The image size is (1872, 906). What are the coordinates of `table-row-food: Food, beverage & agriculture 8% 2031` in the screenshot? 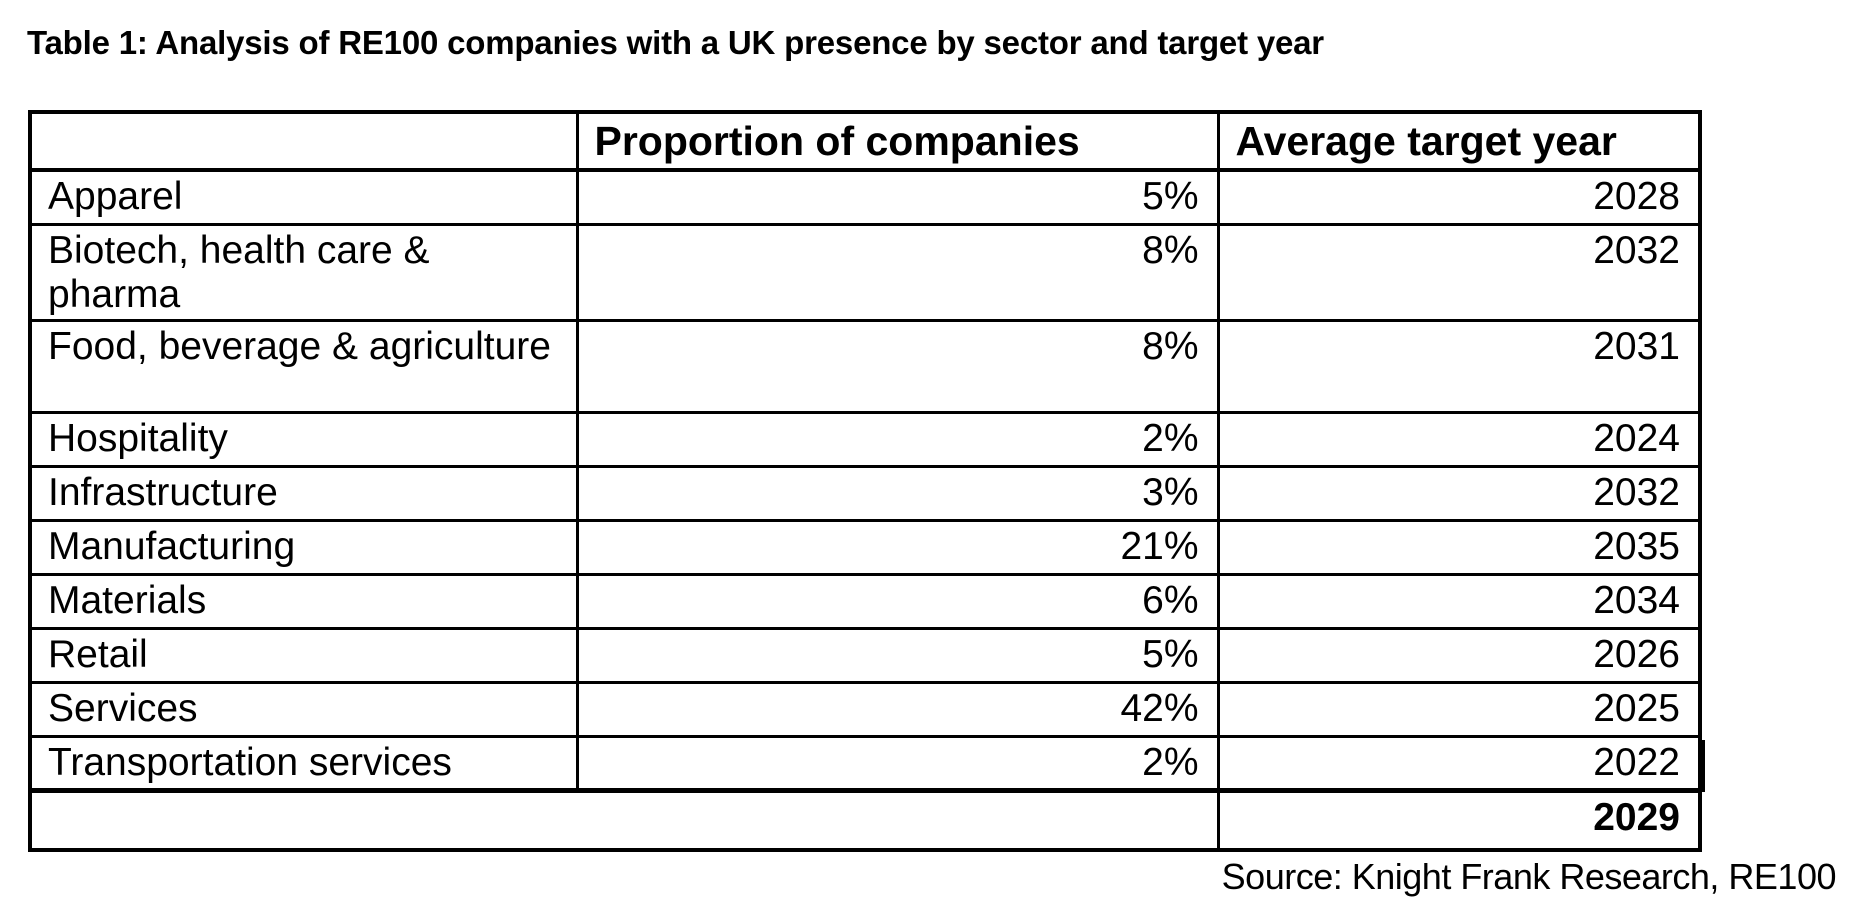 It's located at (865, 366).